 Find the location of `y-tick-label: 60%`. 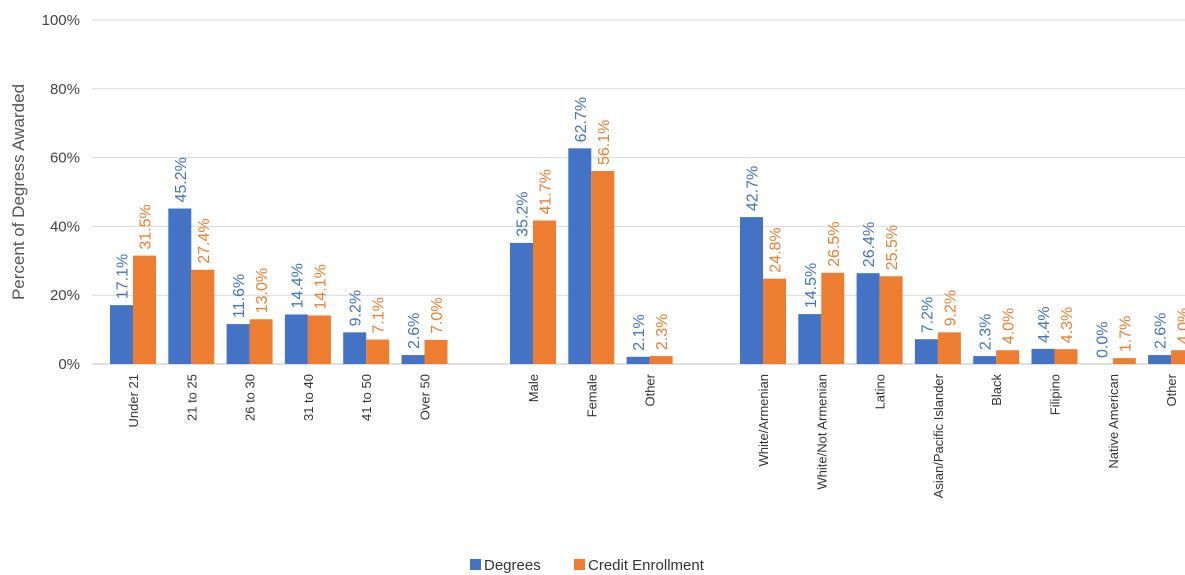

y-tick-label: 60% is located at coordinates (65, 158).